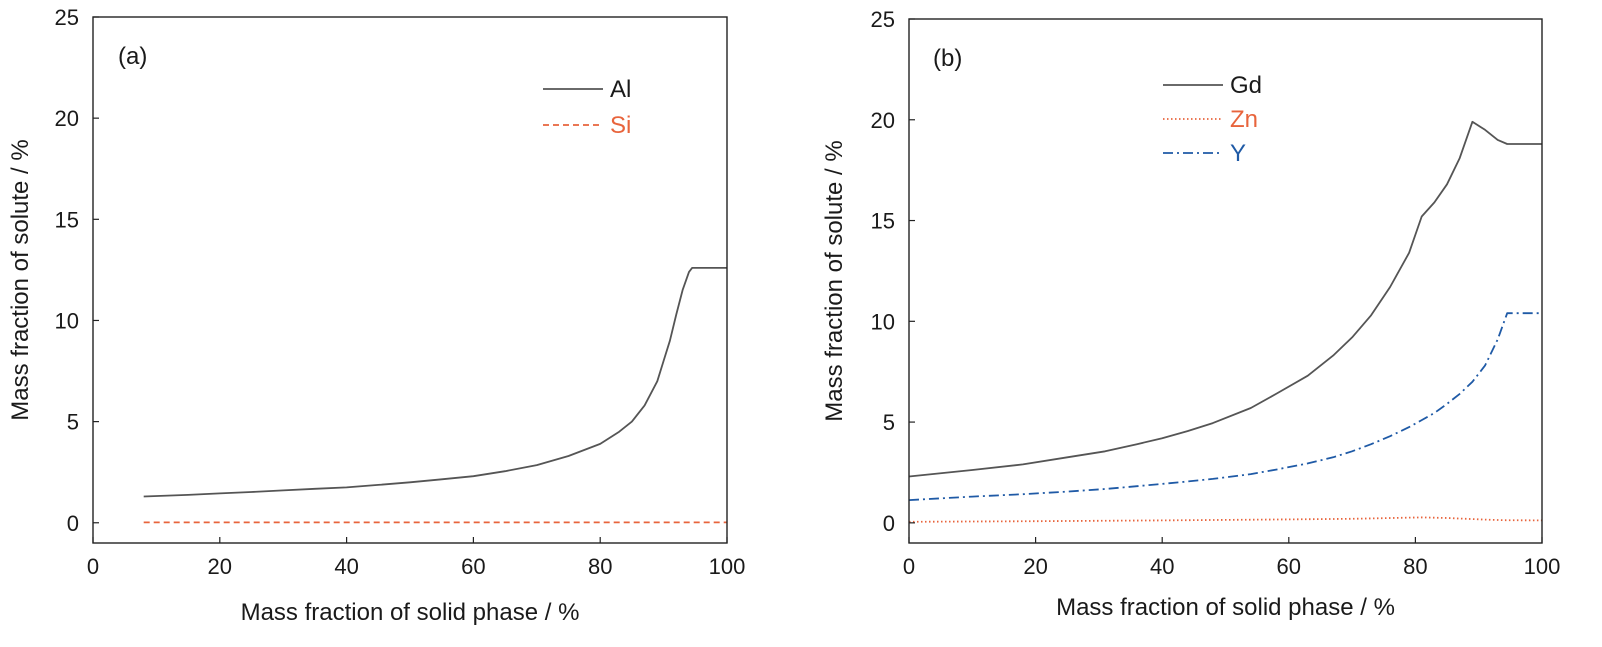  What do you see at coordinates (947, 58) in the screenshot?
I see `panel-label: (b)` at bounding box center [947, 58].